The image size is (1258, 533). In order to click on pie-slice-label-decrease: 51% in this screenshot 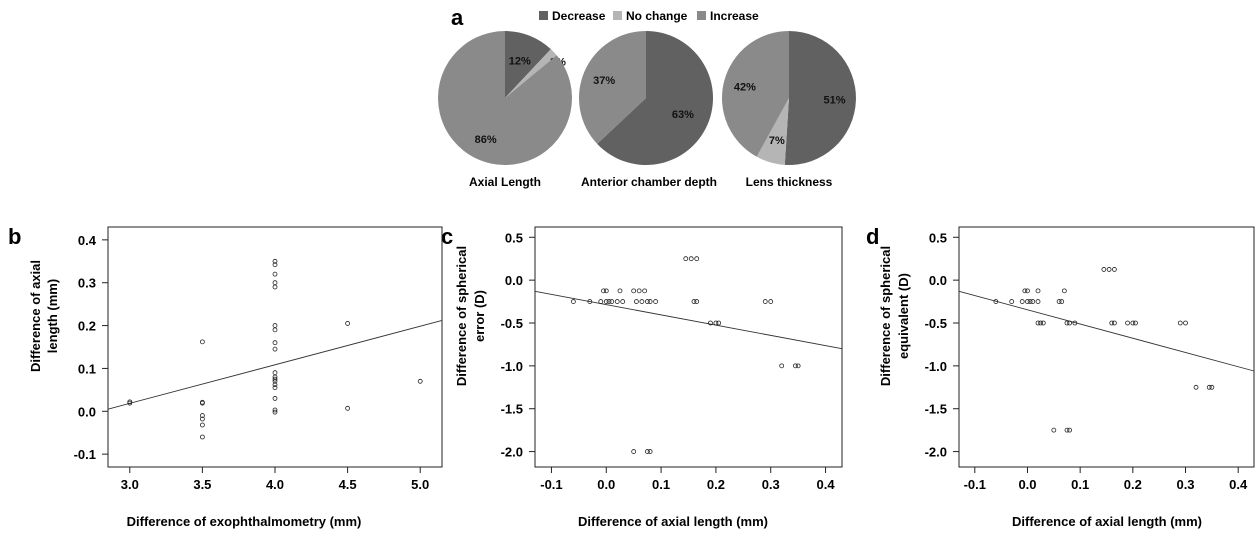, I will do `click(834, 100)`.